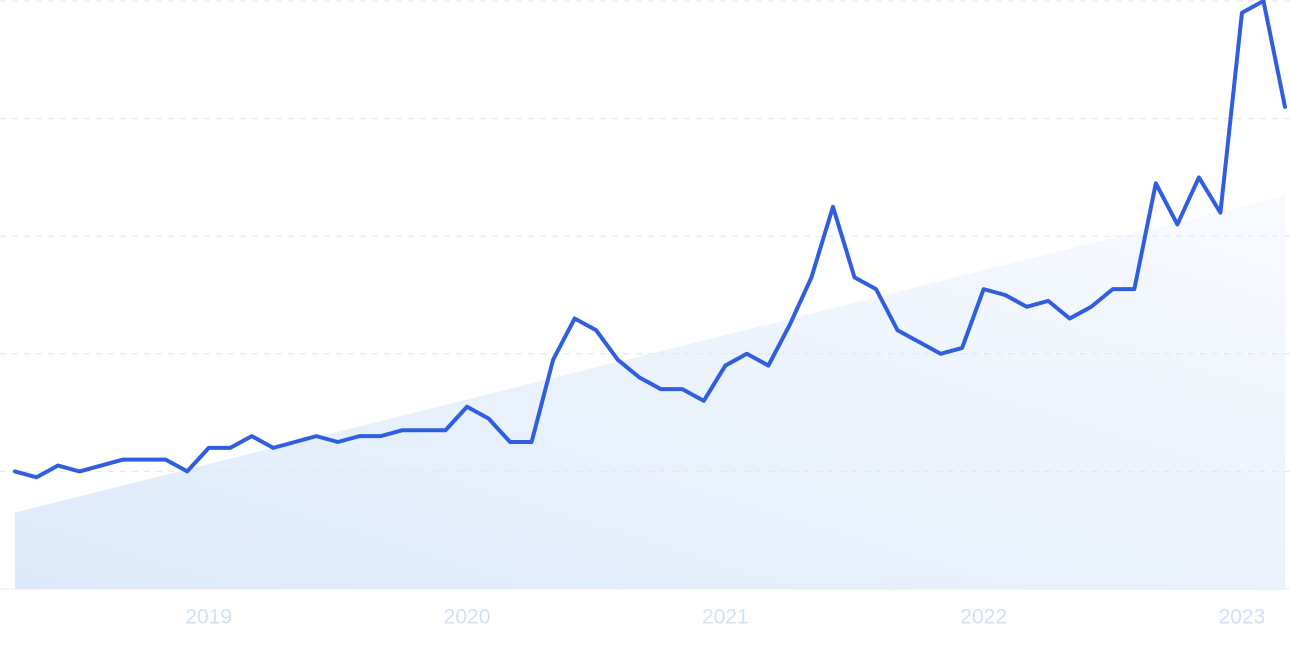  I want to click on x-tick-label: 2023, so click(1242, 617).